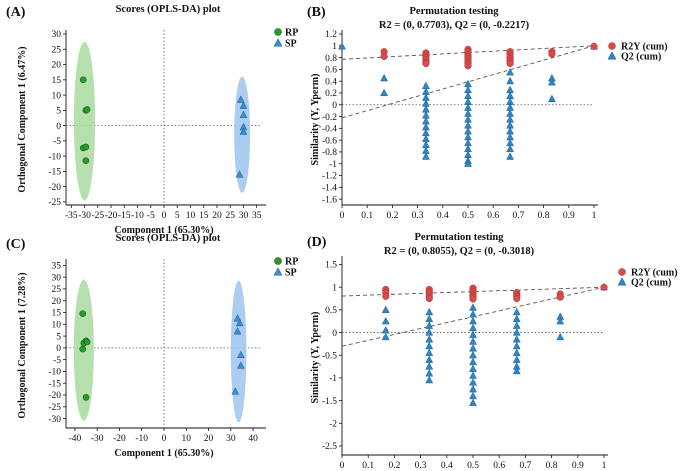  Describe the element at coordinates (329, 356) in the screenshot. I see `y-tick-label: -0.5` at that location.